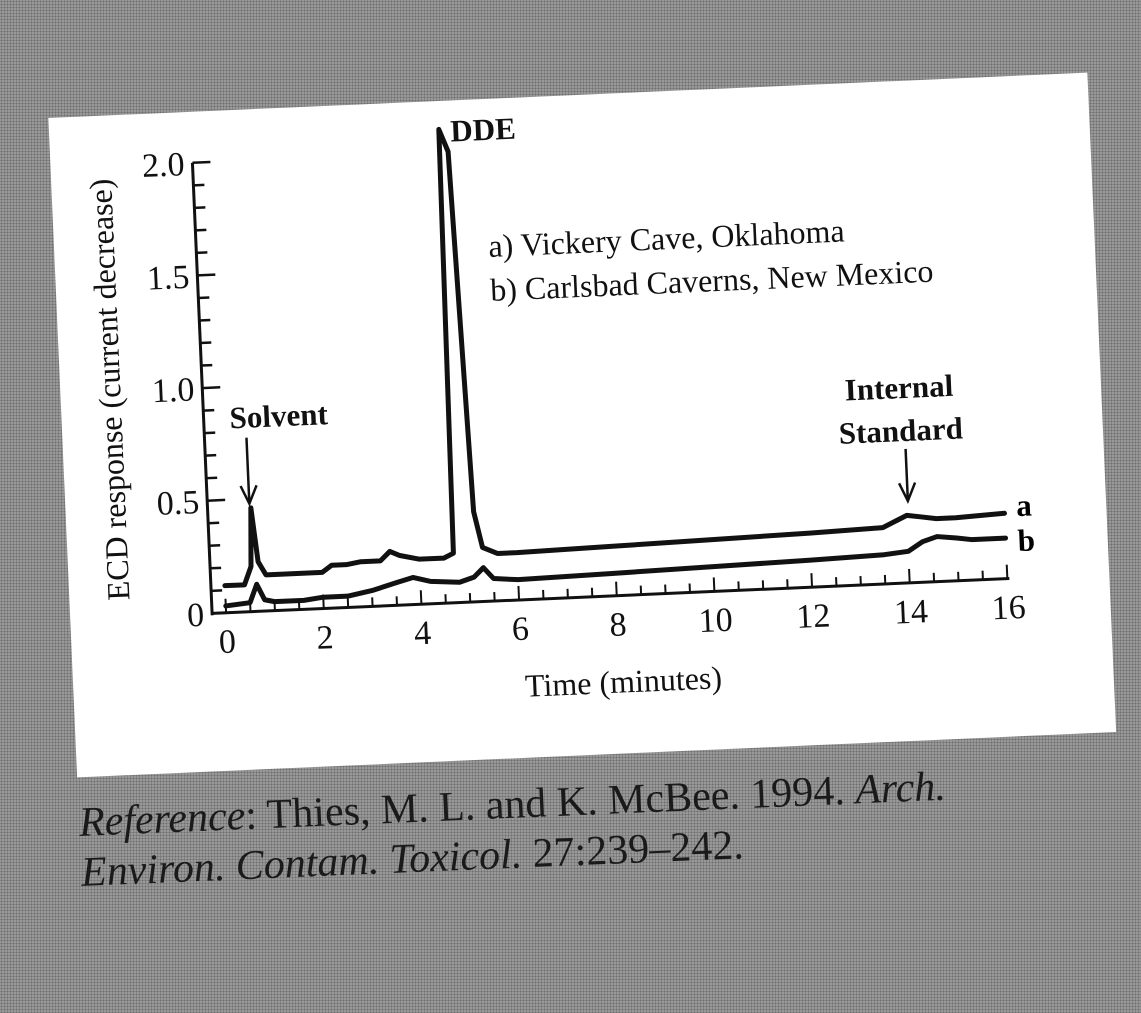  I want to click on journal-name-part1: Arch., so click(900, 788).